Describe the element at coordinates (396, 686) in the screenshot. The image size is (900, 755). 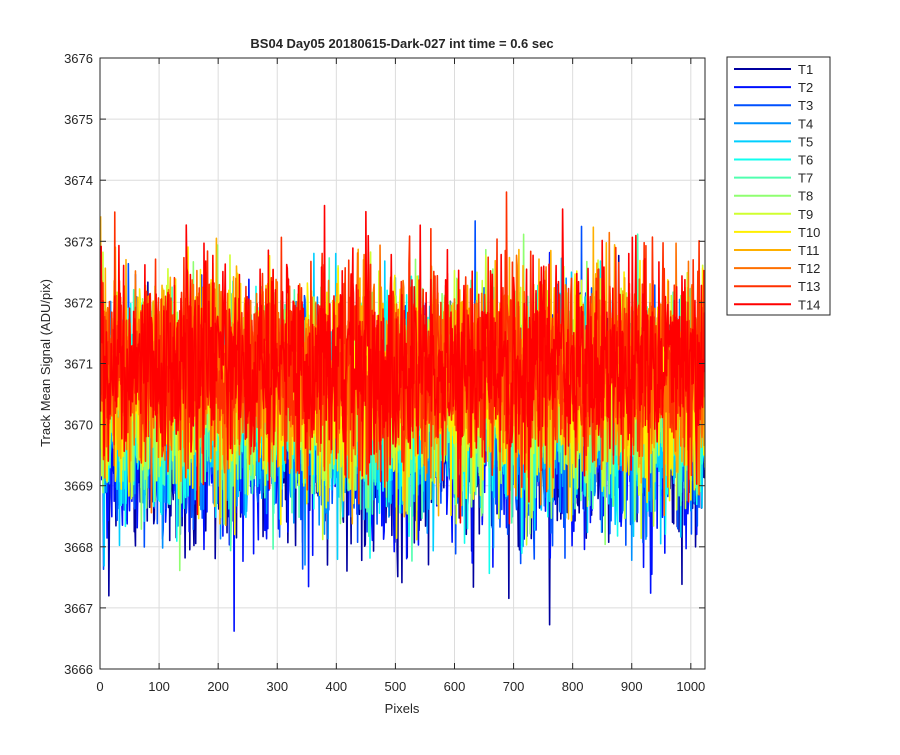
I see `x-tick-label: 500` at that location.